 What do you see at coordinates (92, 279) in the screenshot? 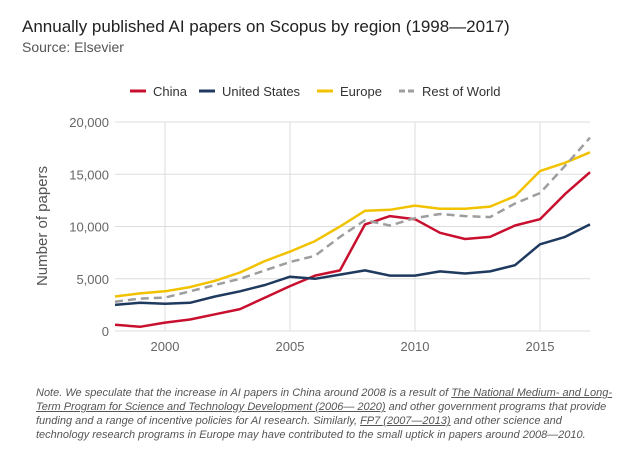
I see `y-tick-label: 5,000` at bounding box center [92, 279].